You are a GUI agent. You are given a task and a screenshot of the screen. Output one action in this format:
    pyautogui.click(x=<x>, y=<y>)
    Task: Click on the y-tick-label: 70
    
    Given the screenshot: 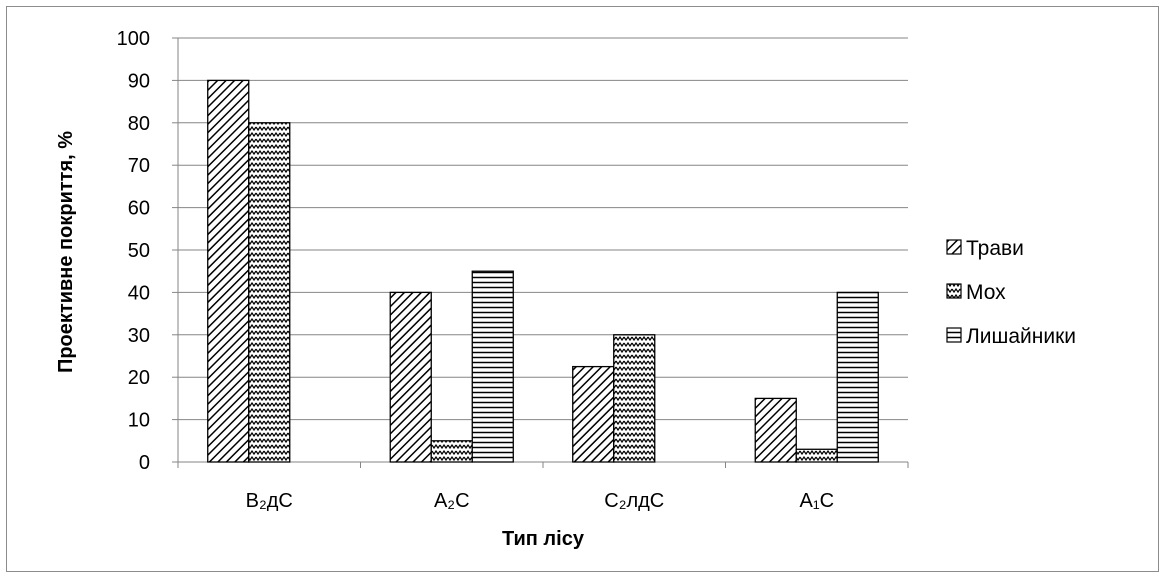 What is the action you would take?
    pyautogui.click(x=139, y=166)
    